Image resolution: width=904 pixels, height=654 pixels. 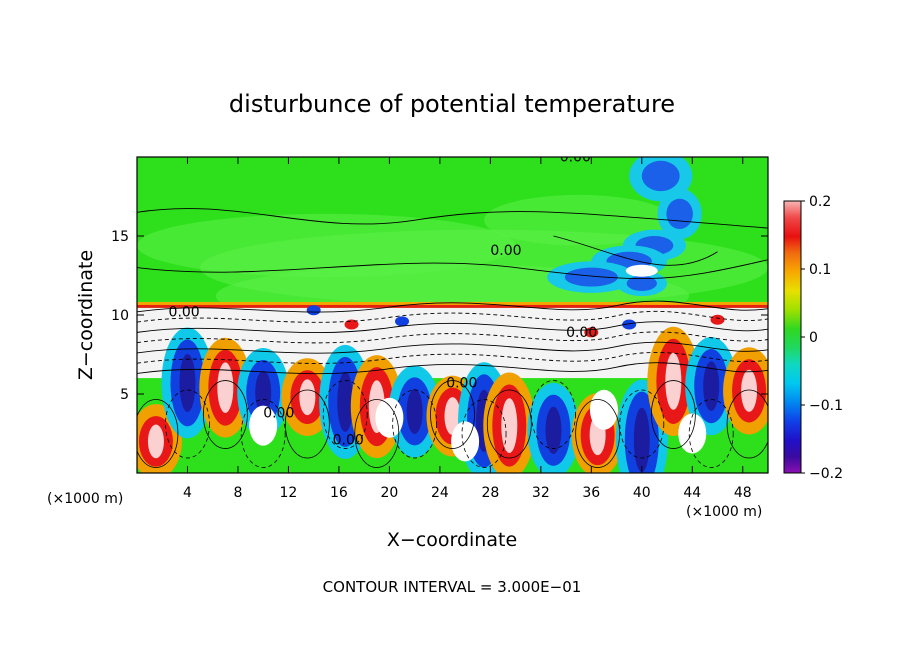 I want to click on x-tick-label: 48, so click(x=743, y=493).